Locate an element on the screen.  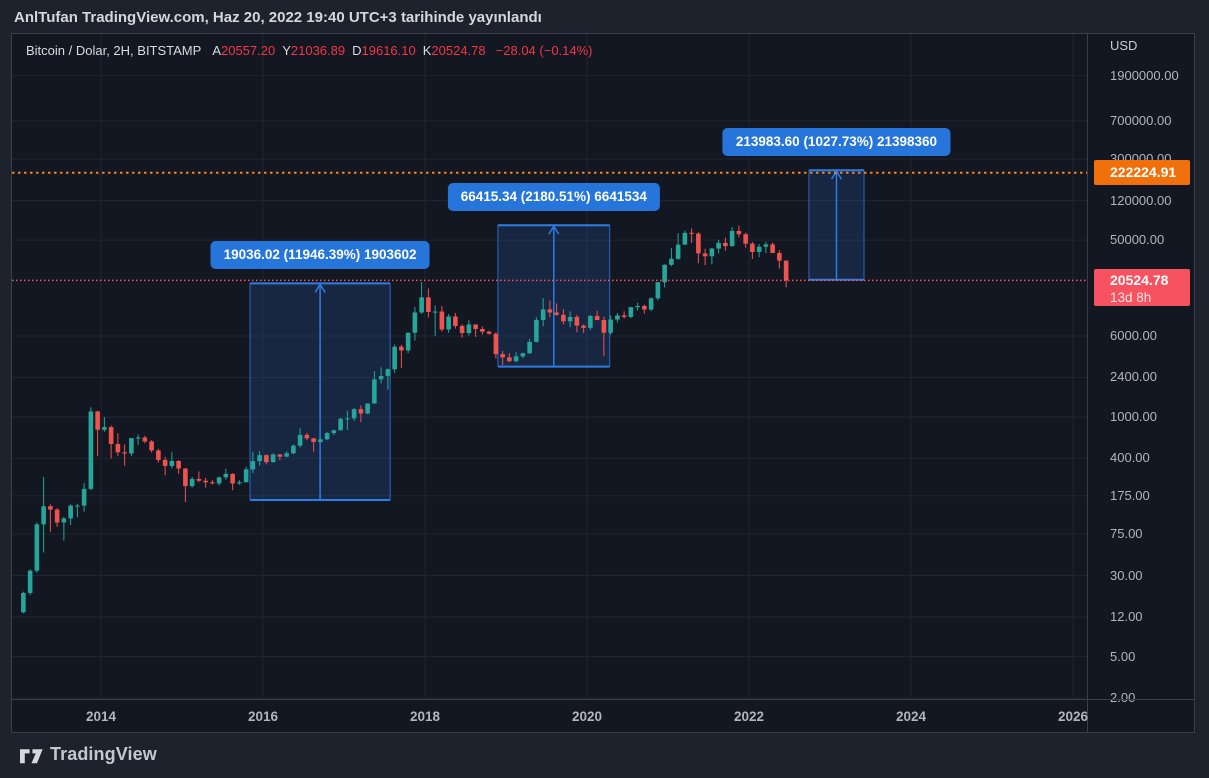
ohlc-close: K20524.78 is located at coordinates (454, 50).